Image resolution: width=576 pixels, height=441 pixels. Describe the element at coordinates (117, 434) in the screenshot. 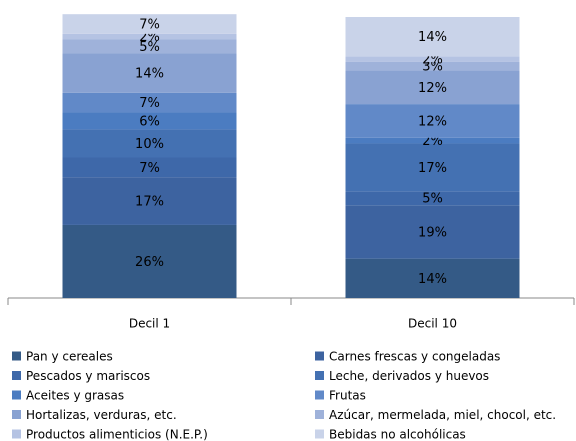

I see `legend-label: Productos alimenticios (N.E.P.)` at that location.